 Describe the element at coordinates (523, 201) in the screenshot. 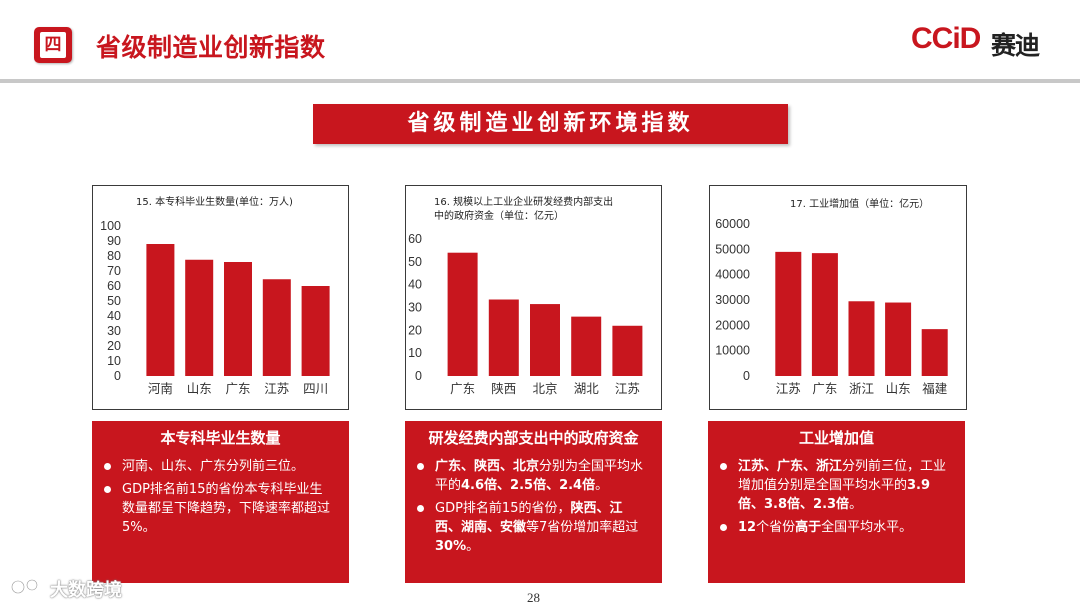

I see `chart-title: 16. 规模以上工业企业研发经费内部支出` at that location.